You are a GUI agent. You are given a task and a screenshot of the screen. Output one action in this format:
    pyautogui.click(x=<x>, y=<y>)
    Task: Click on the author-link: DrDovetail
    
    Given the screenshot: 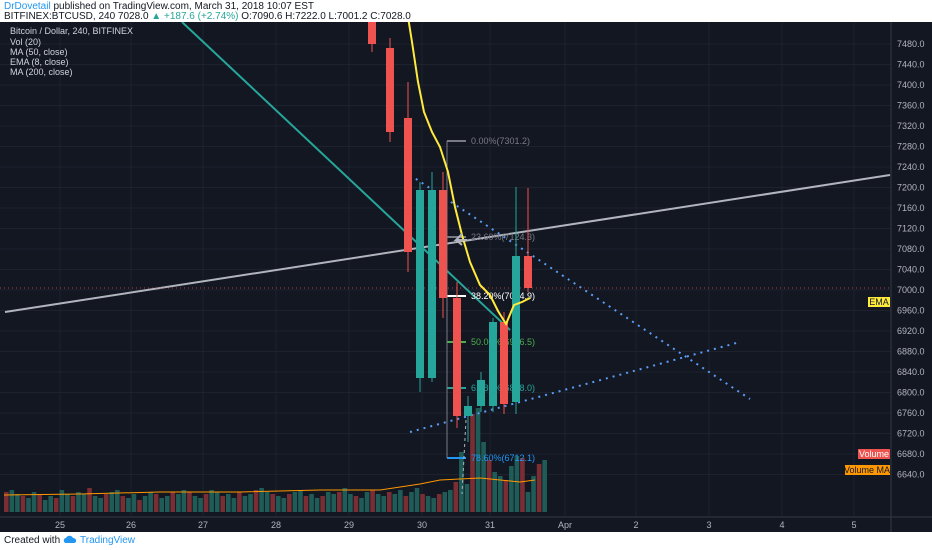 What is the action you would take?
    pyautogui.click(x=27, y=6)
    